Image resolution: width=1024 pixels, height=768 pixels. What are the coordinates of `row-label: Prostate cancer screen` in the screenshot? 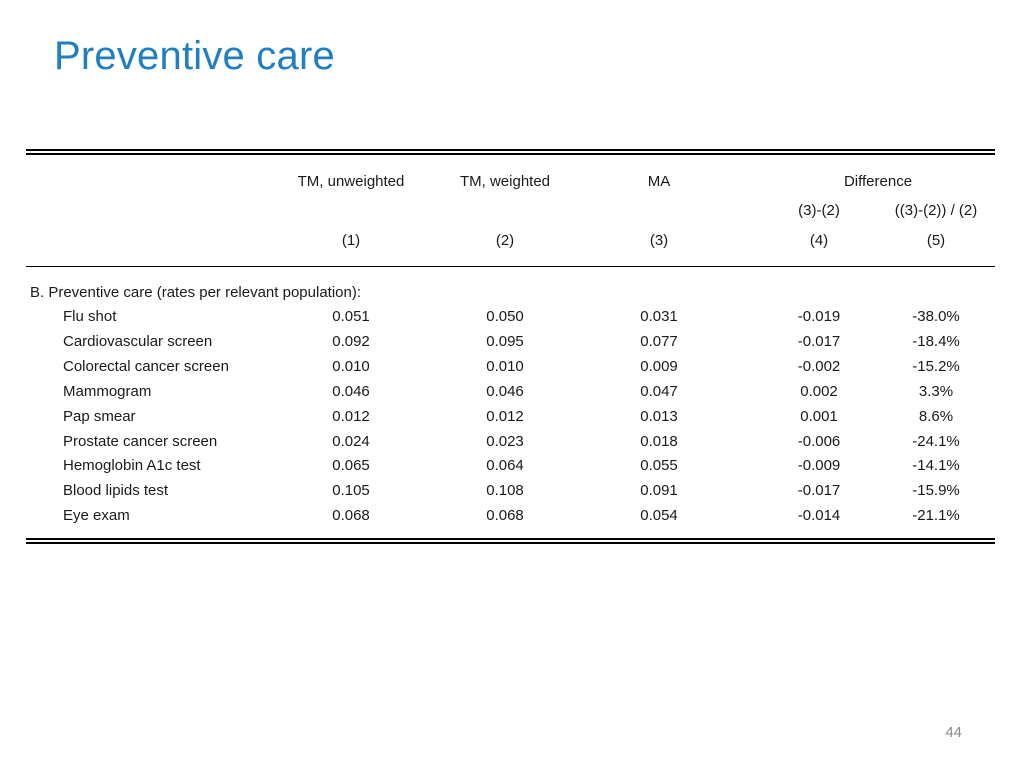 It's located at (140, 441).